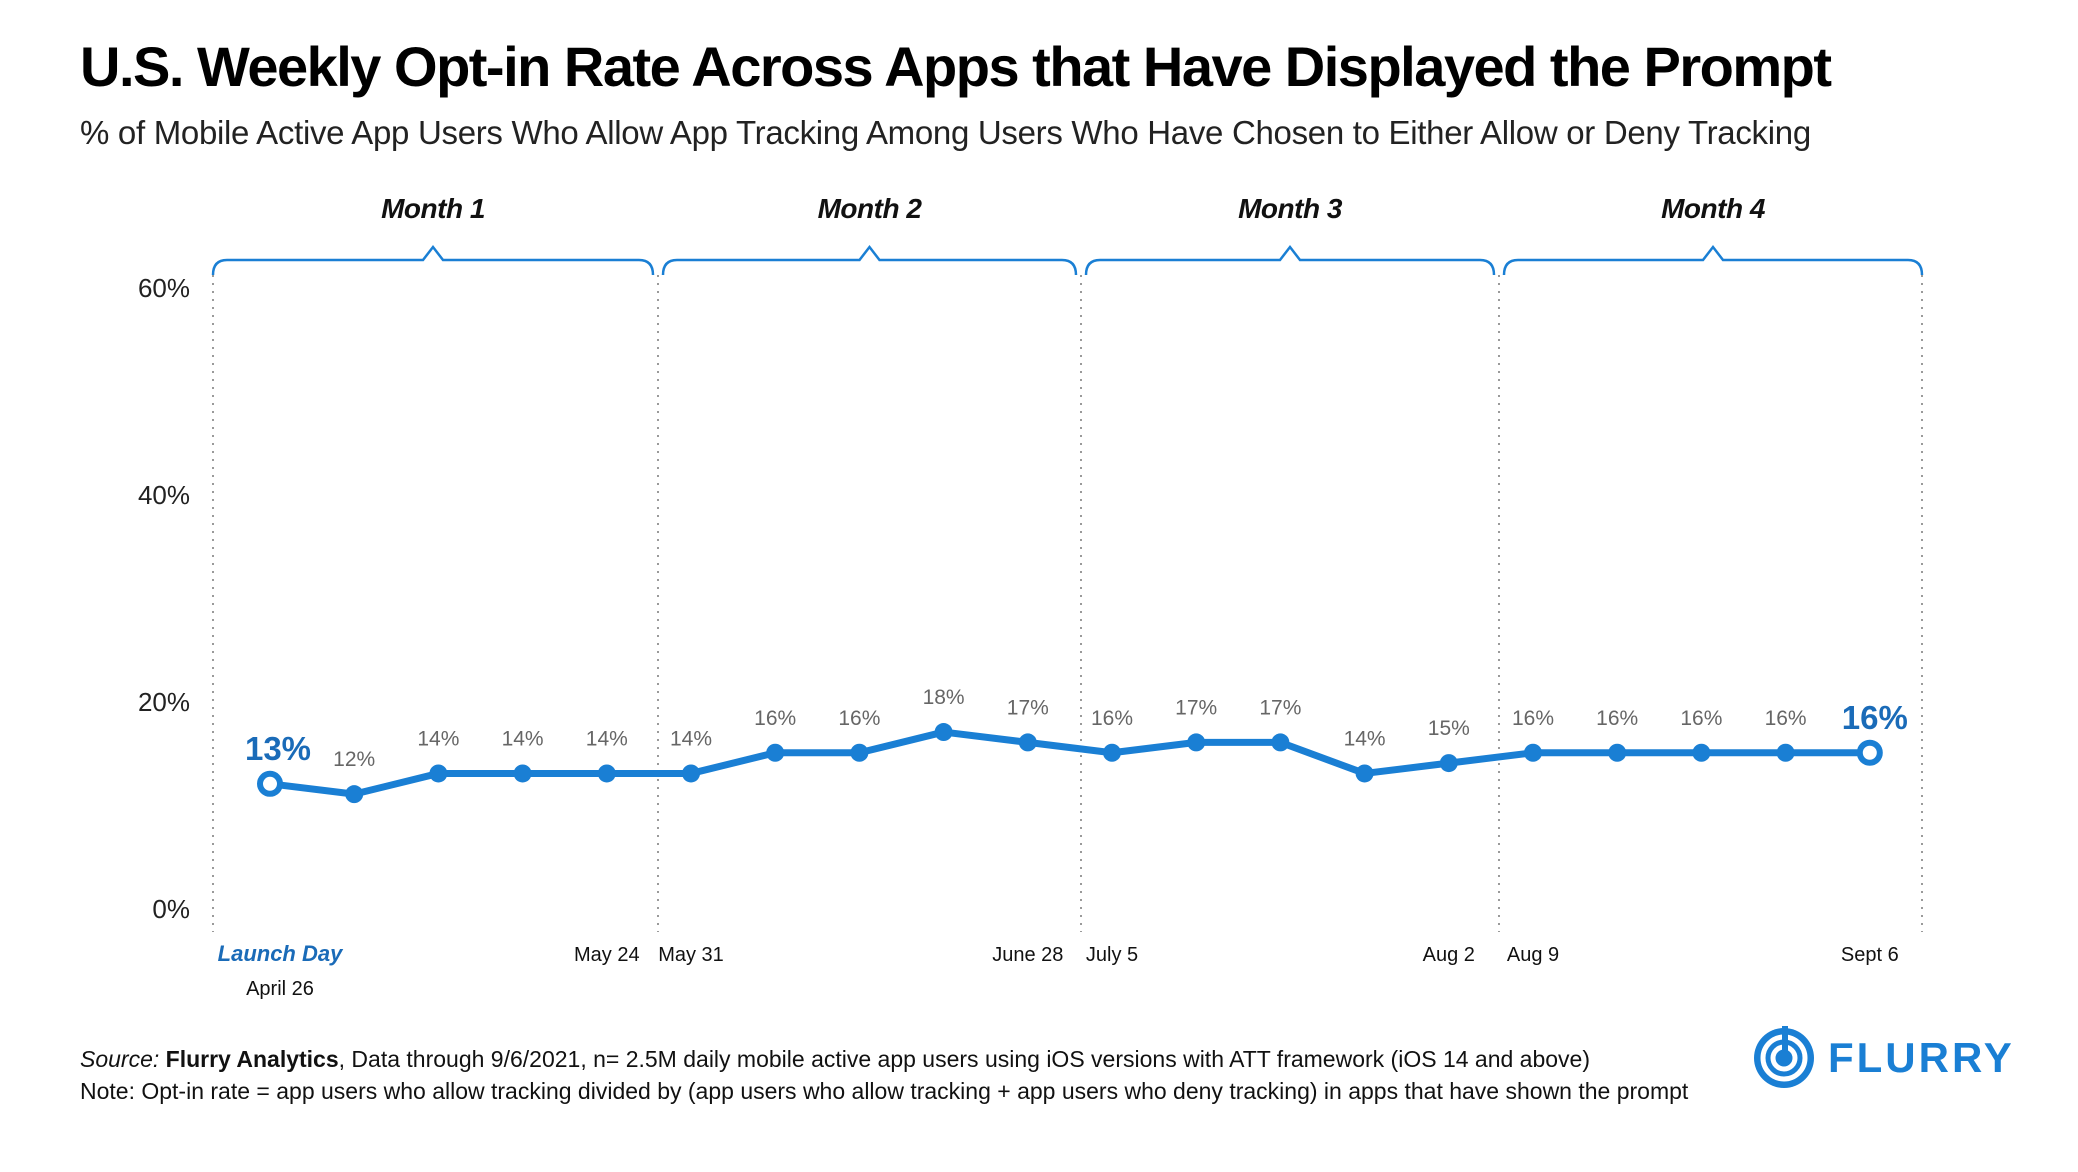  What do you see at coordinates (164, 702) in the screenshot?
I see `y-tick-label: 20%` at bounding box center [164, 702].